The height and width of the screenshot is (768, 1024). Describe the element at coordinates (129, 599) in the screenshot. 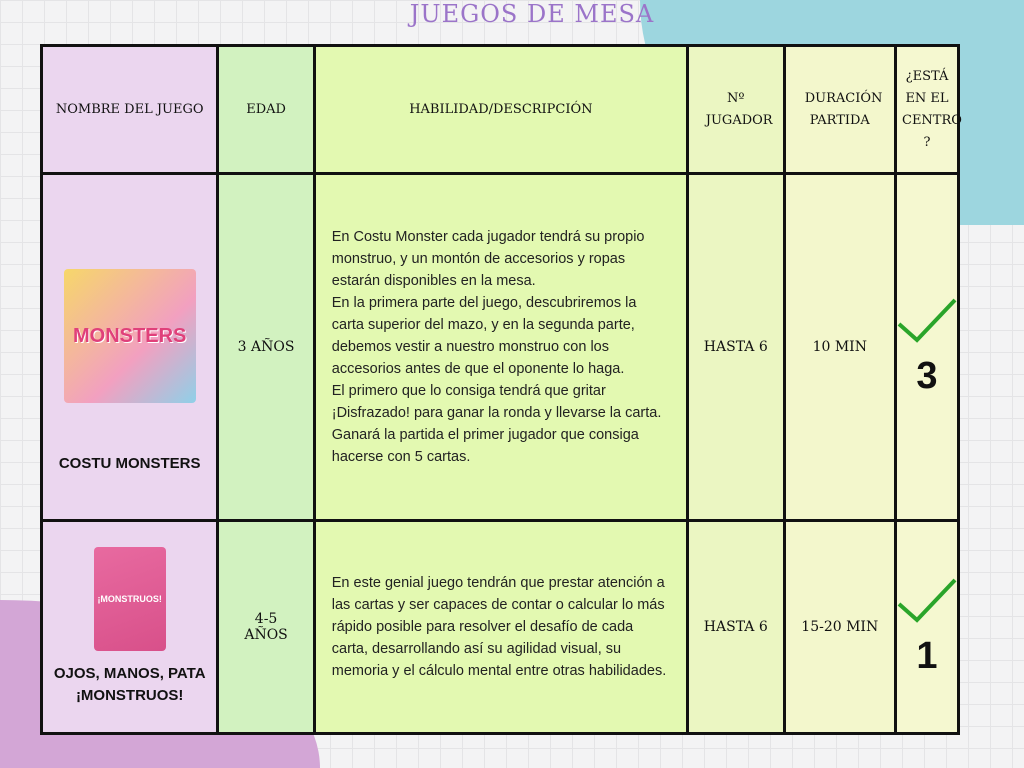

I see `game-box-image: ¡MONSTRUOS!` at that location.